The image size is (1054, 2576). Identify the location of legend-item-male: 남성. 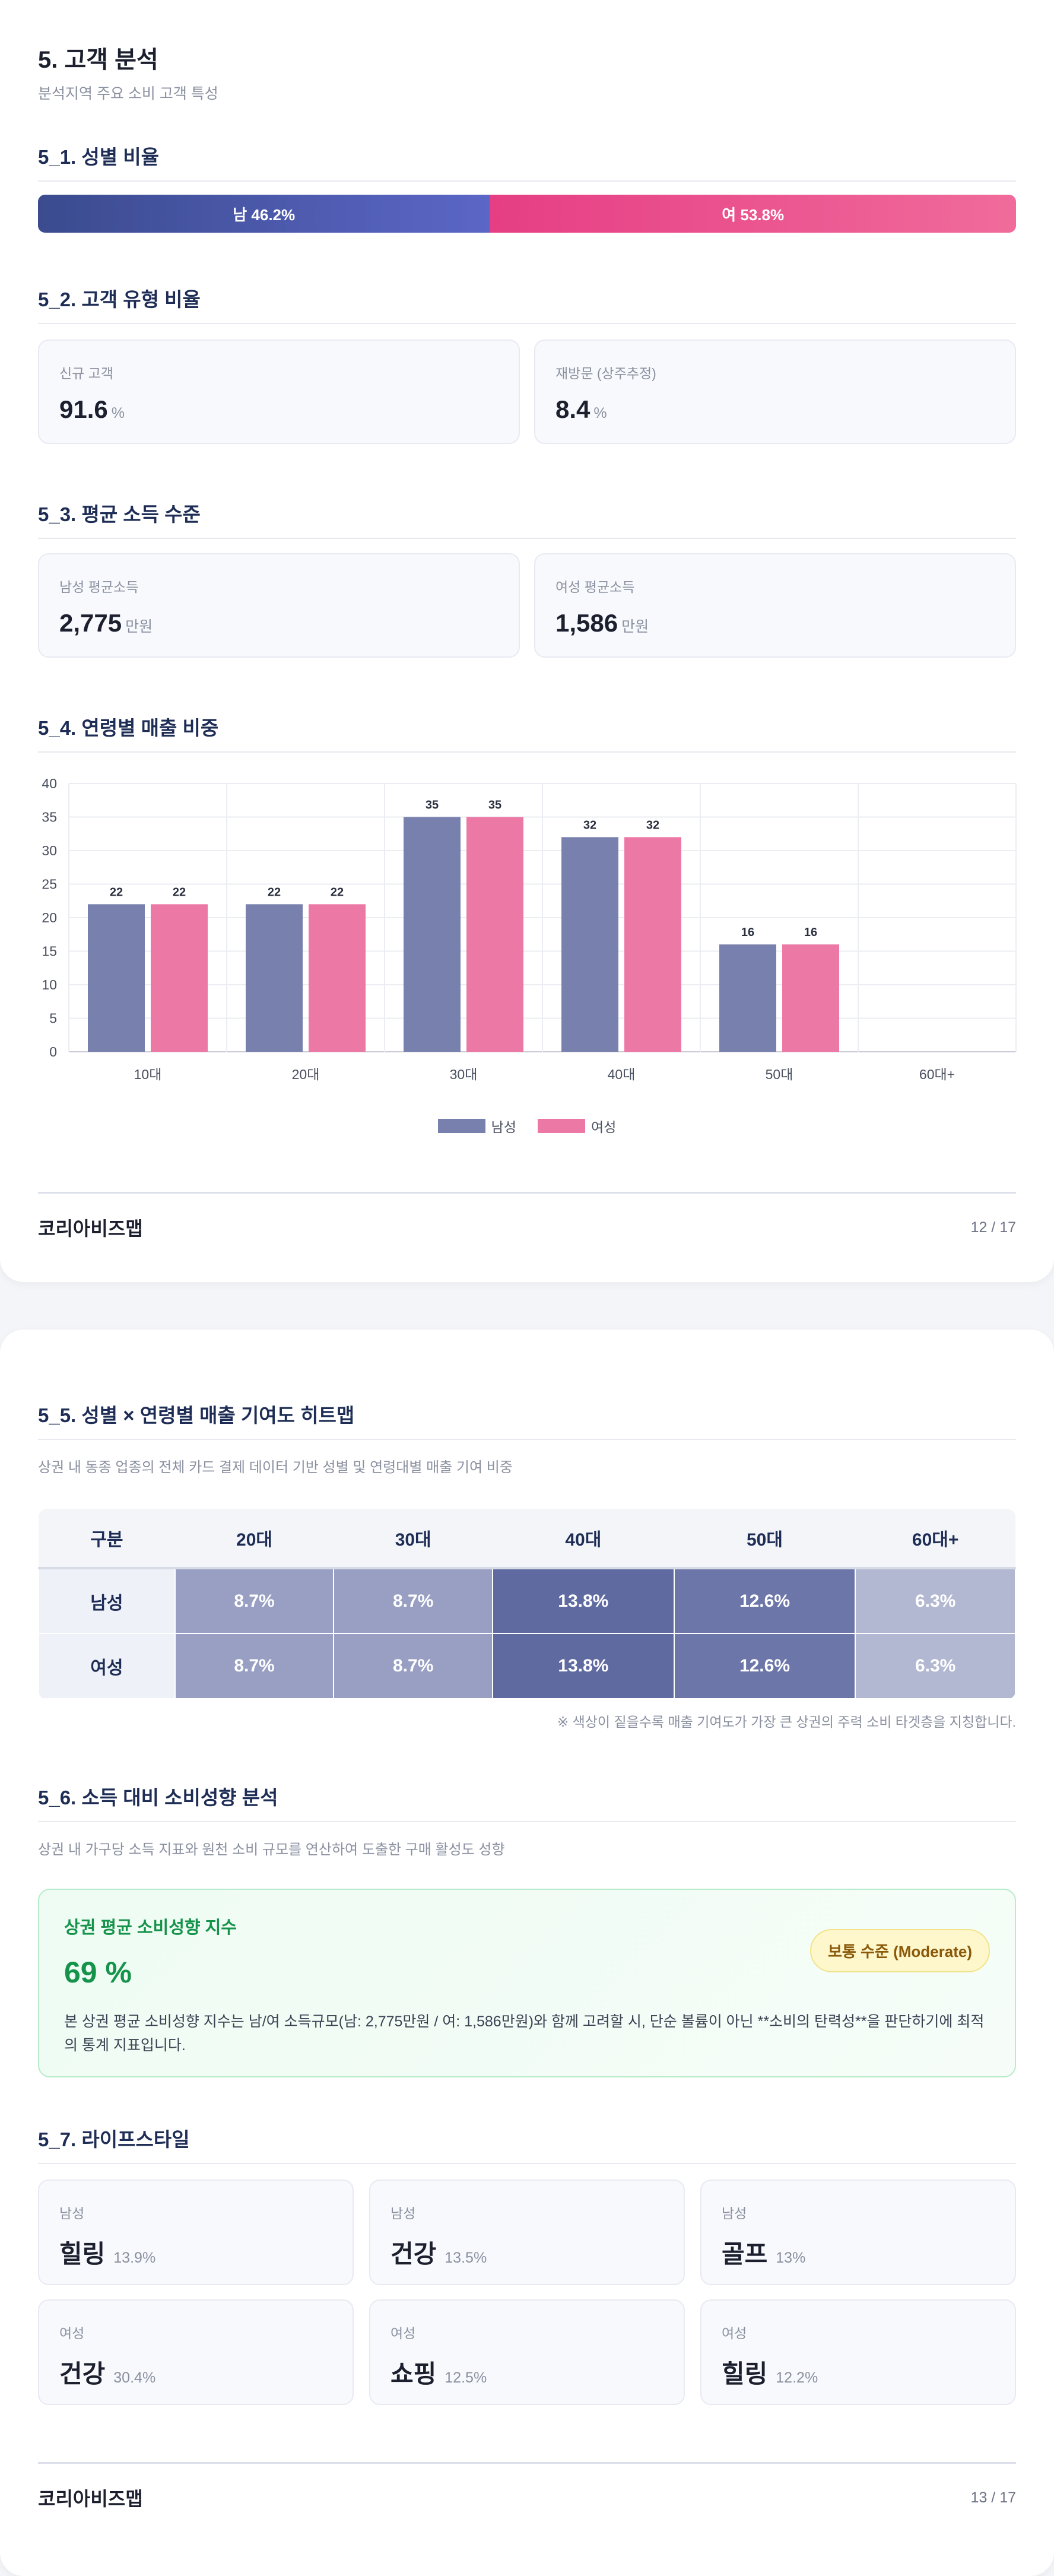
(476, 1126).